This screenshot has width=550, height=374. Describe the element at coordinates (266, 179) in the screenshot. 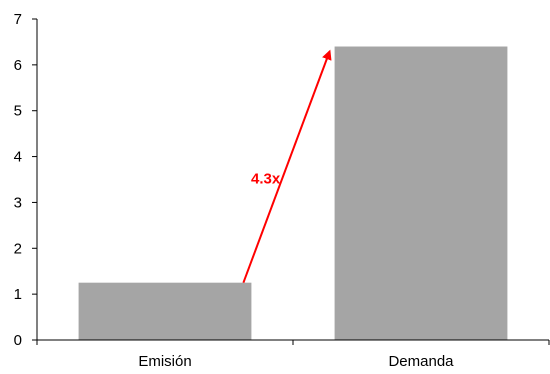

I see `annotation-label: 4.3x` at that location.